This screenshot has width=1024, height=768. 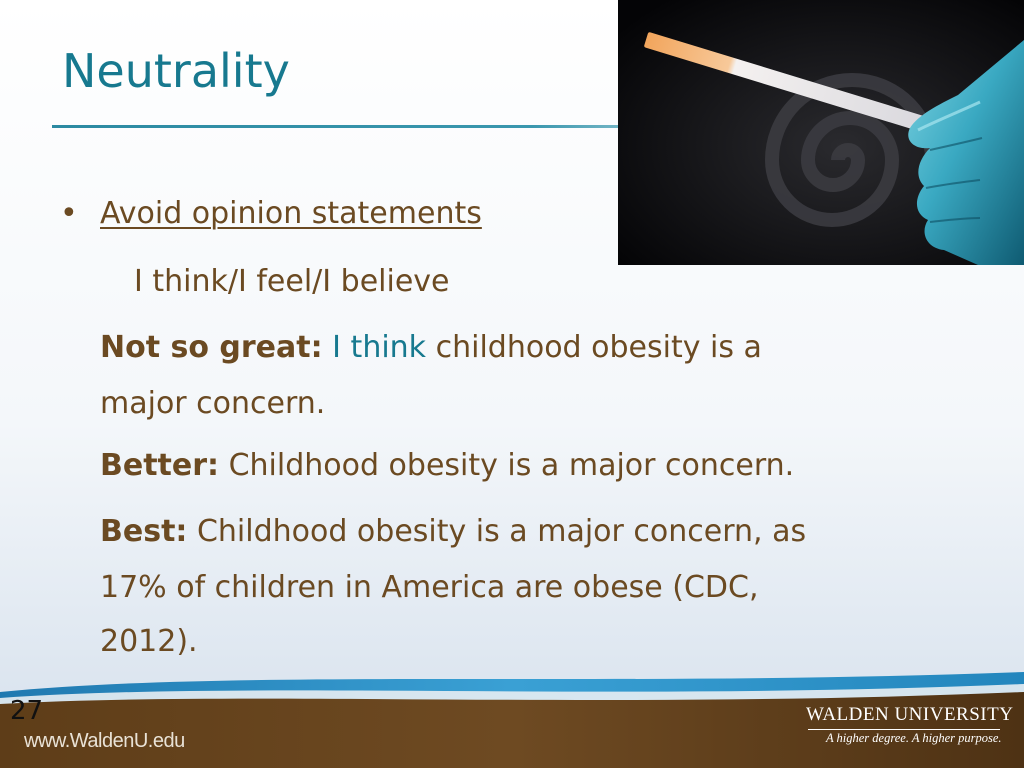 What do you see at coordinates (379, 347) in the screenshot?
I see `not-so-great-highlight: I think` at bounding box center [379, 347].